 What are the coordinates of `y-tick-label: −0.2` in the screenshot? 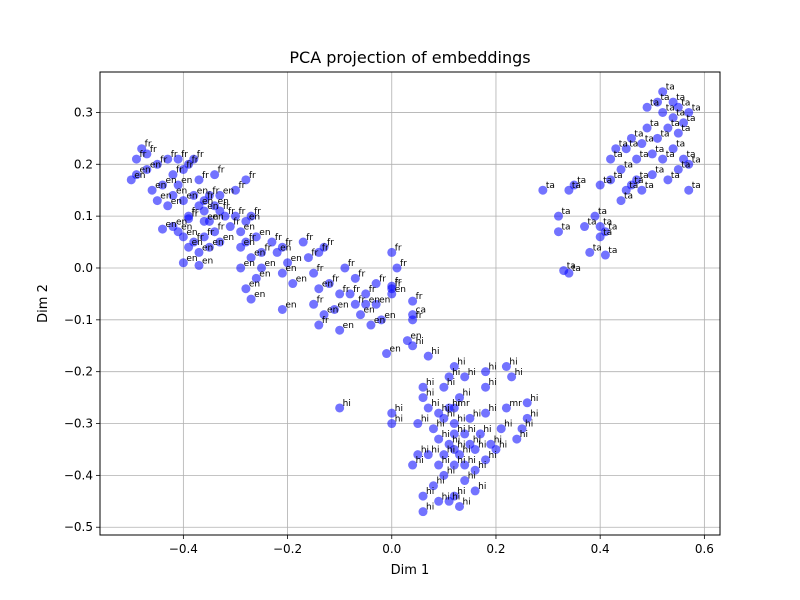 It's located at (78, 372).